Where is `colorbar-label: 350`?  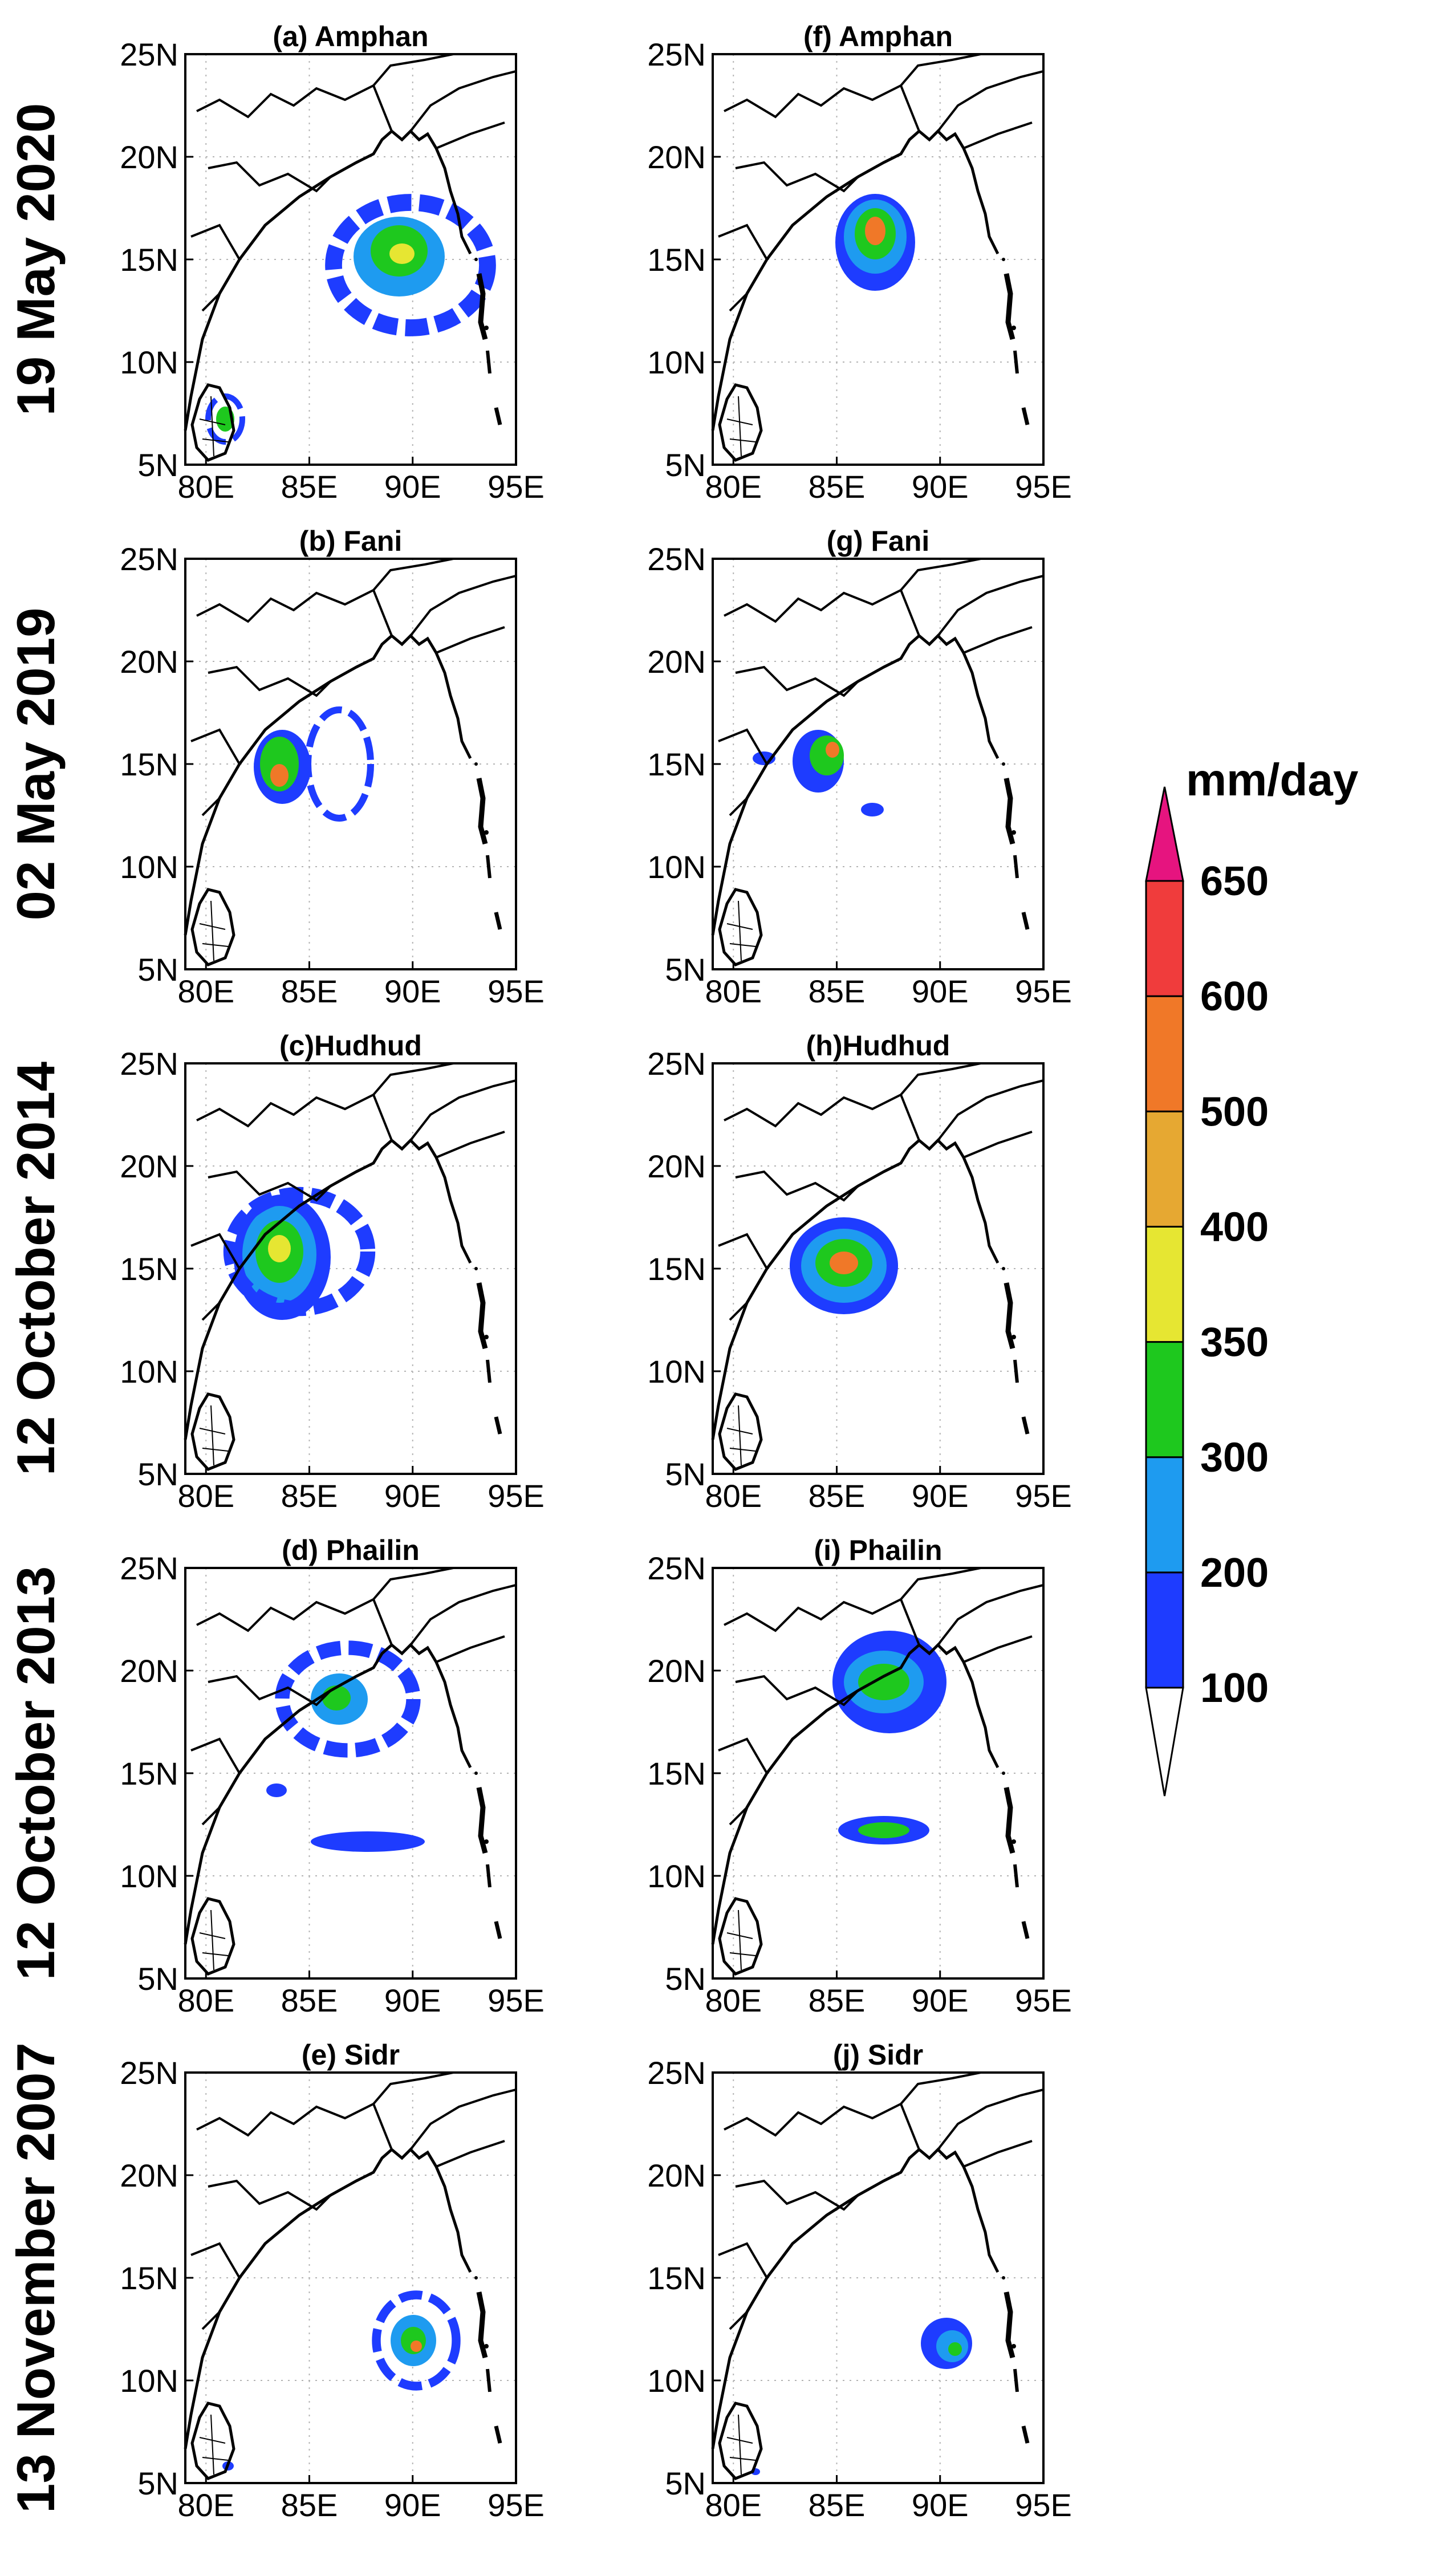 colorbar-label: 350 is located at coordinates (1234, 1343).